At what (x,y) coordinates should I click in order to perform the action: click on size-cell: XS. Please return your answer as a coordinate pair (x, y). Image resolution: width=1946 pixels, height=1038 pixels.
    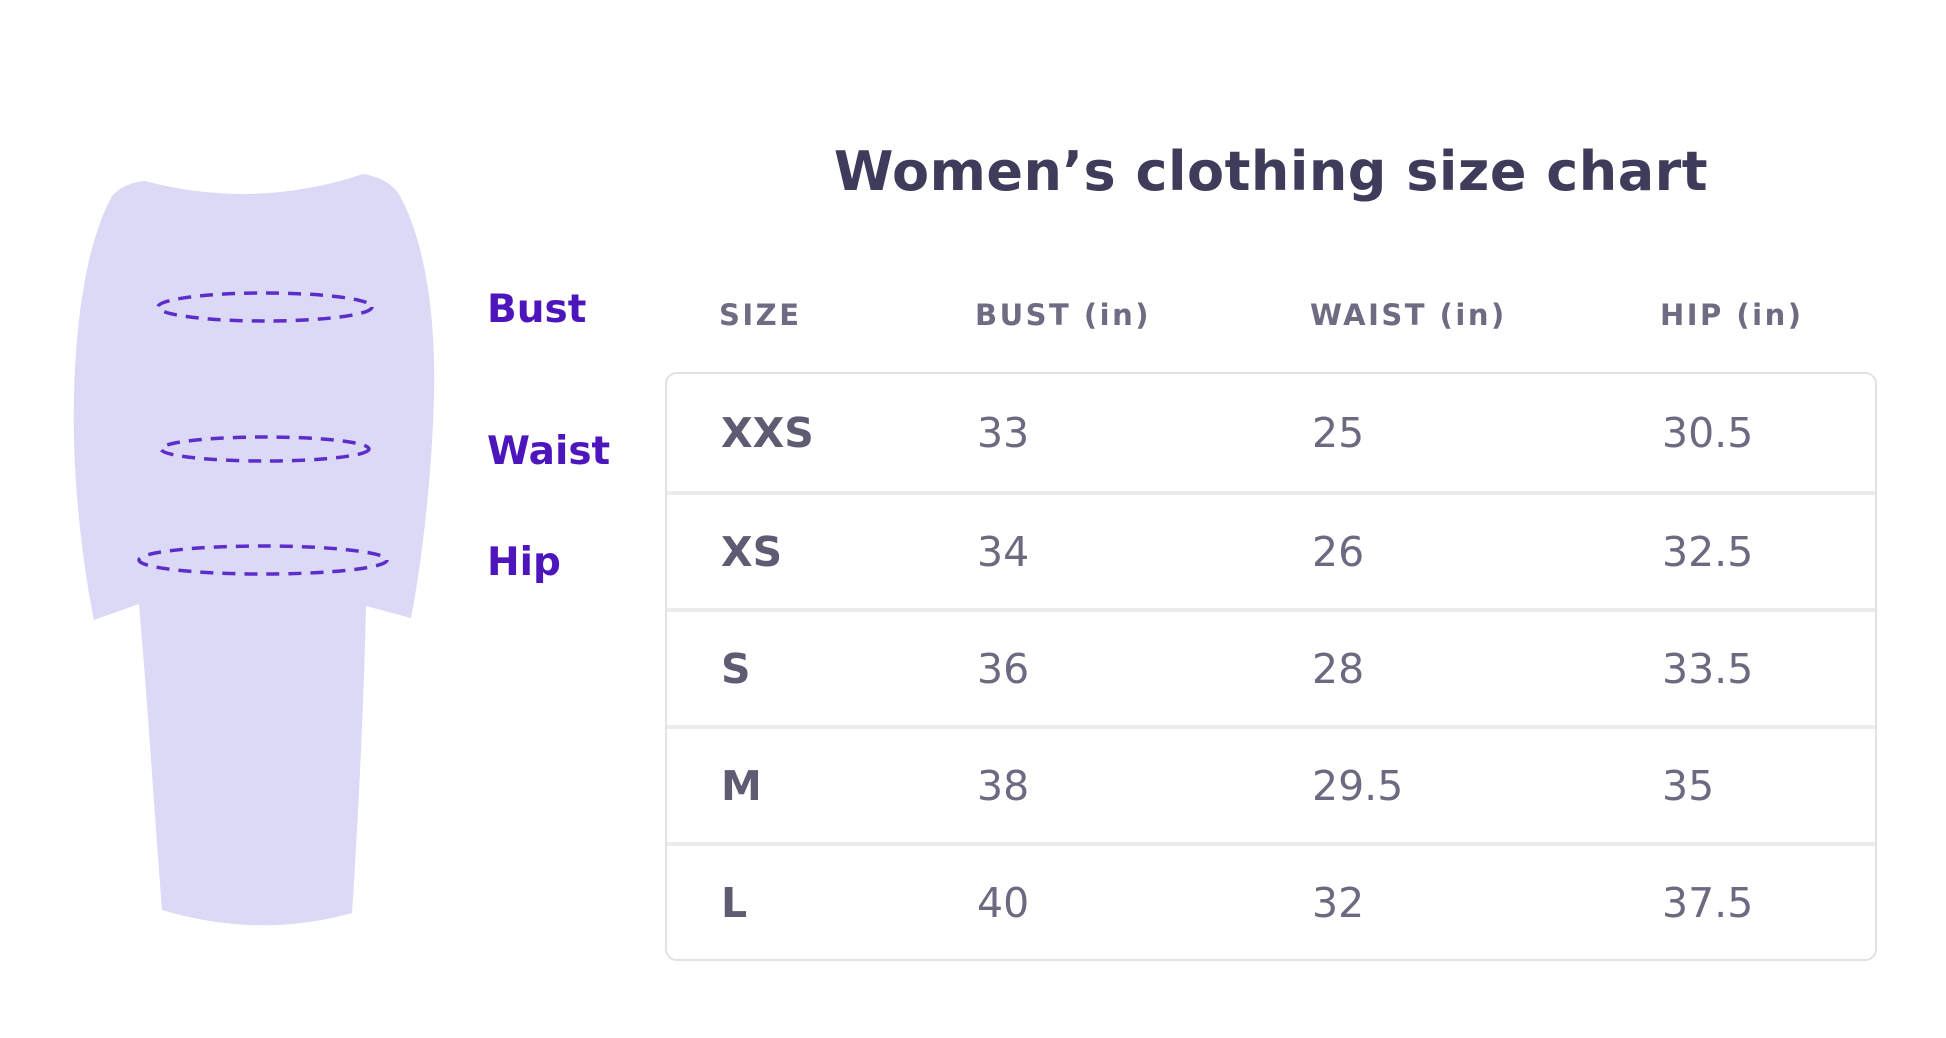
    Looking at the image, I should click on (752, 551).